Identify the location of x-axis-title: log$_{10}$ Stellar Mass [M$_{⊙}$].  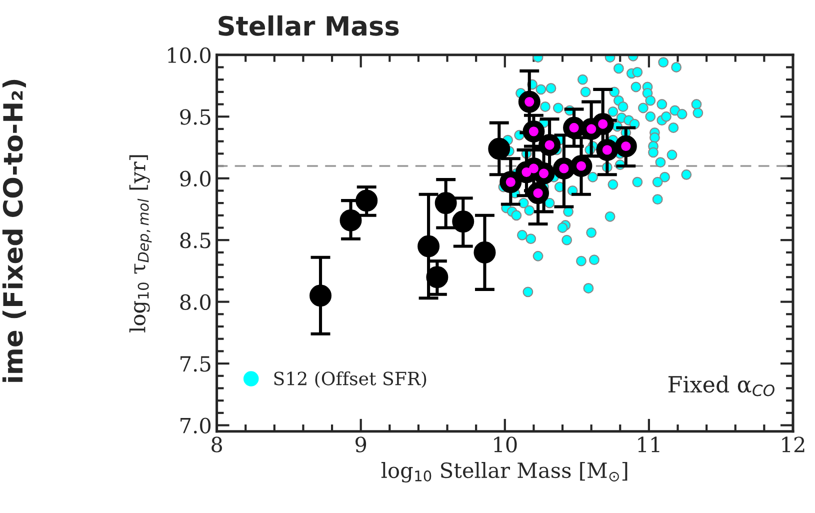
(504, 472).